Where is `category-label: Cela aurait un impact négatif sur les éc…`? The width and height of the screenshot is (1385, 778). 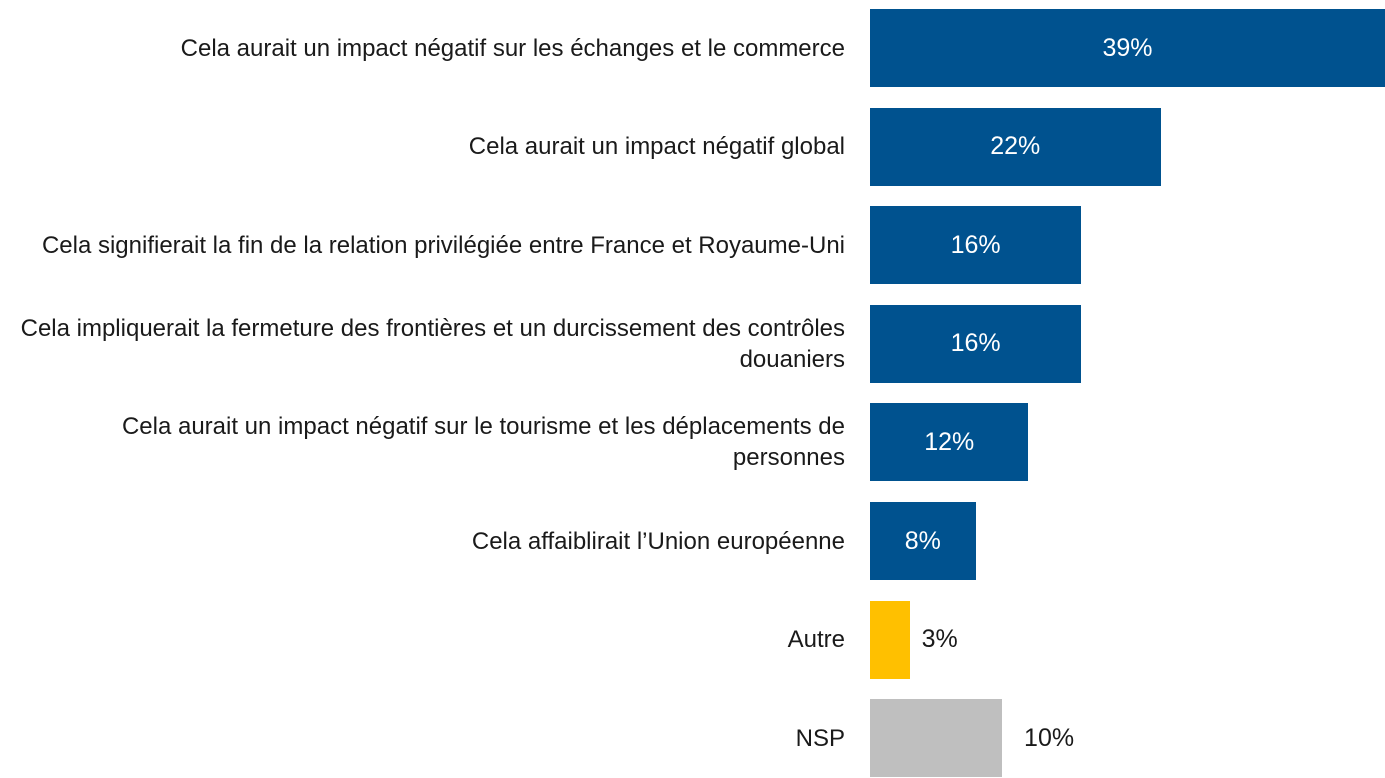 category-label: Cela aurait un impact négatif sur les éc… is located at coordinates (512, 48).